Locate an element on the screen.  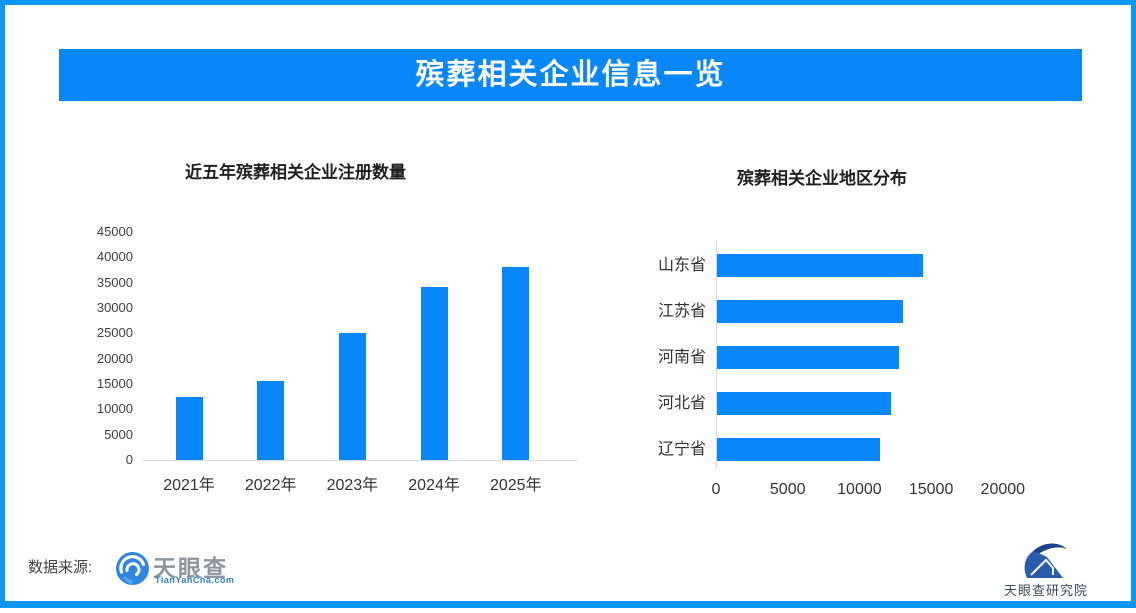
category-label-辽宁省: 辽宁省 is located at coordinates (681, 449).